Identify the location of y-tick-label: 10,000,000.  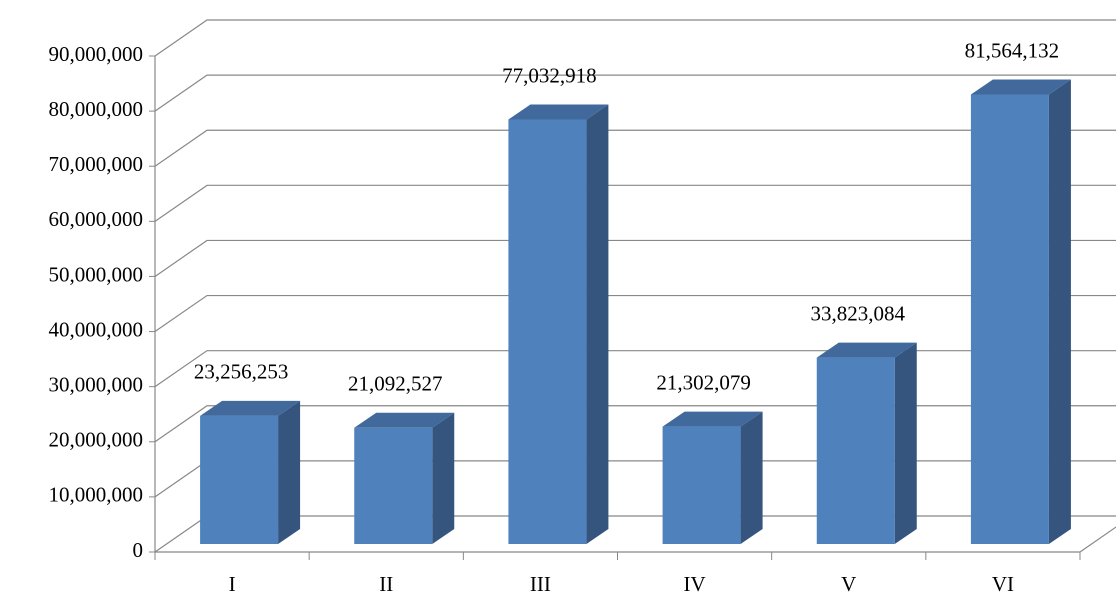
(96, 495).